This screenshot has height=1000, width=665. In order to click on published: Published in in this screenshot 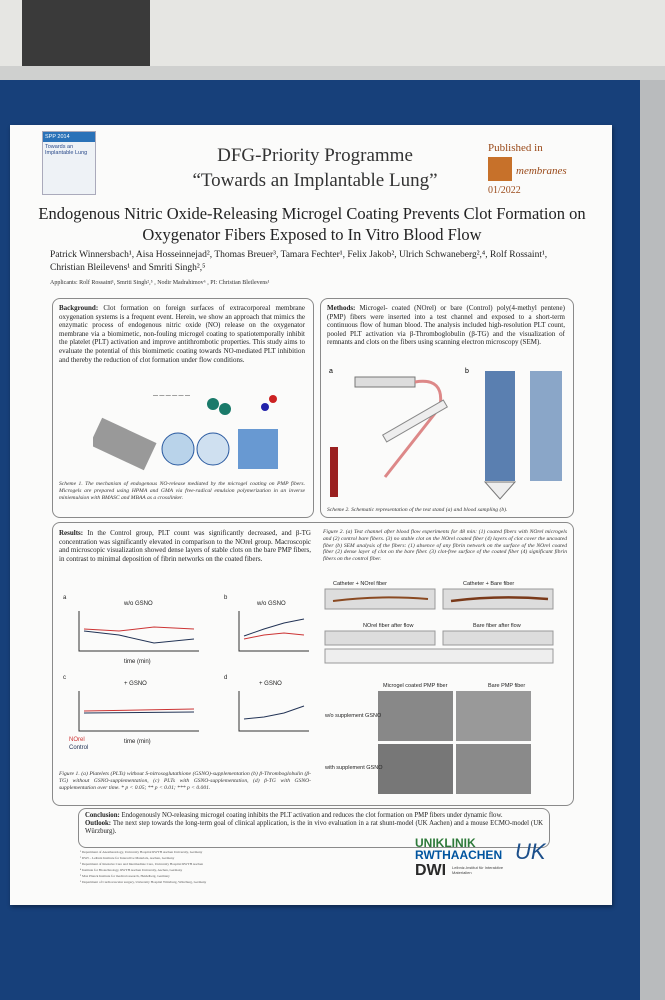, I will do `click(515, 148)`.